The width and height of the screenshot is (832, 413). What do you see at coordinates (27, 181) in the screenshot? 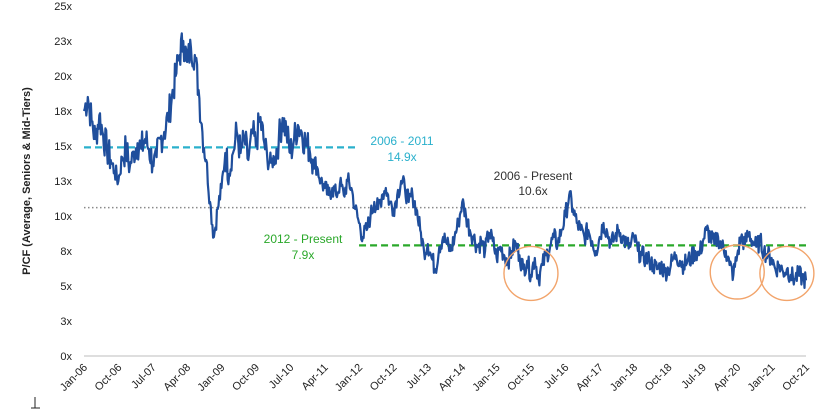
I see `y-axis-label: P/CF (Average, Seniors & Mid-Tiers)` at bounding box center [27, 181].